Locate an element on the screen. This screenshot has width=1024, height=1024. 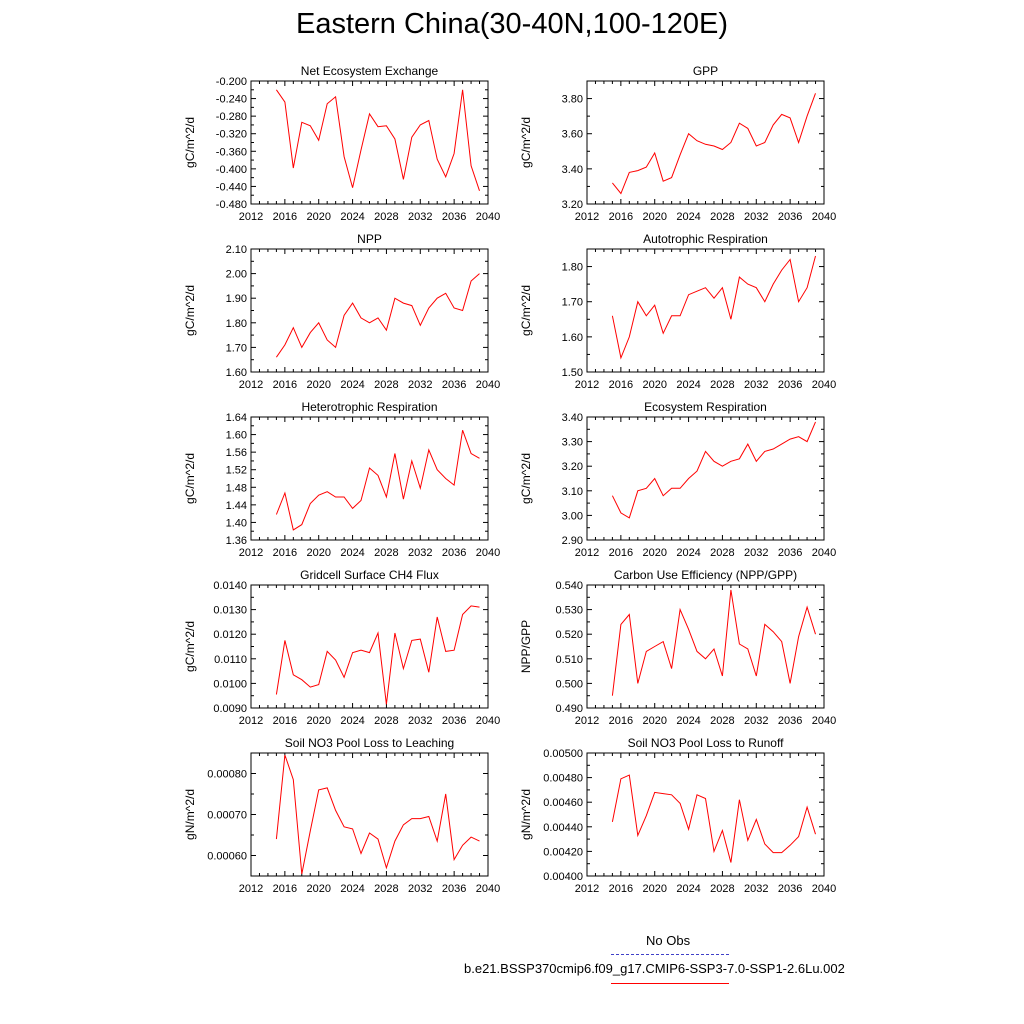
y-tick-label: 3.30 is located at coordinates (572, 443).